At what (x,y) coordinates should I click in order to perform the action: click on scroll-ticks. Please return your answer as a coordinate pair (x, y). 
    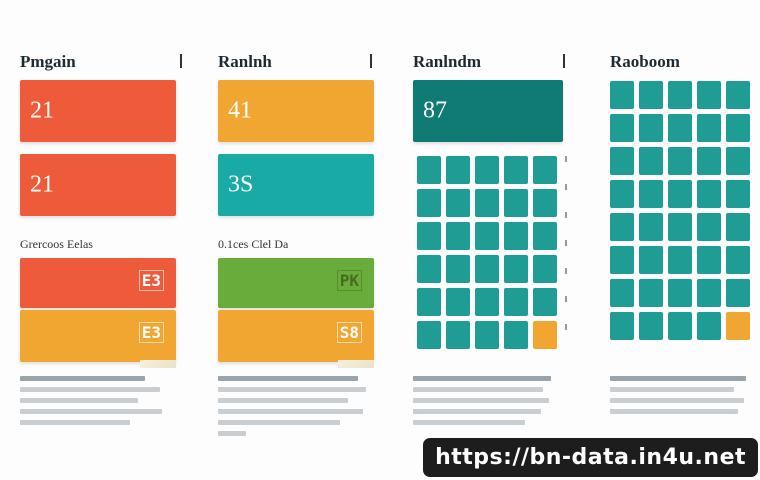
    Looking at the image, I should click on (566, 254).